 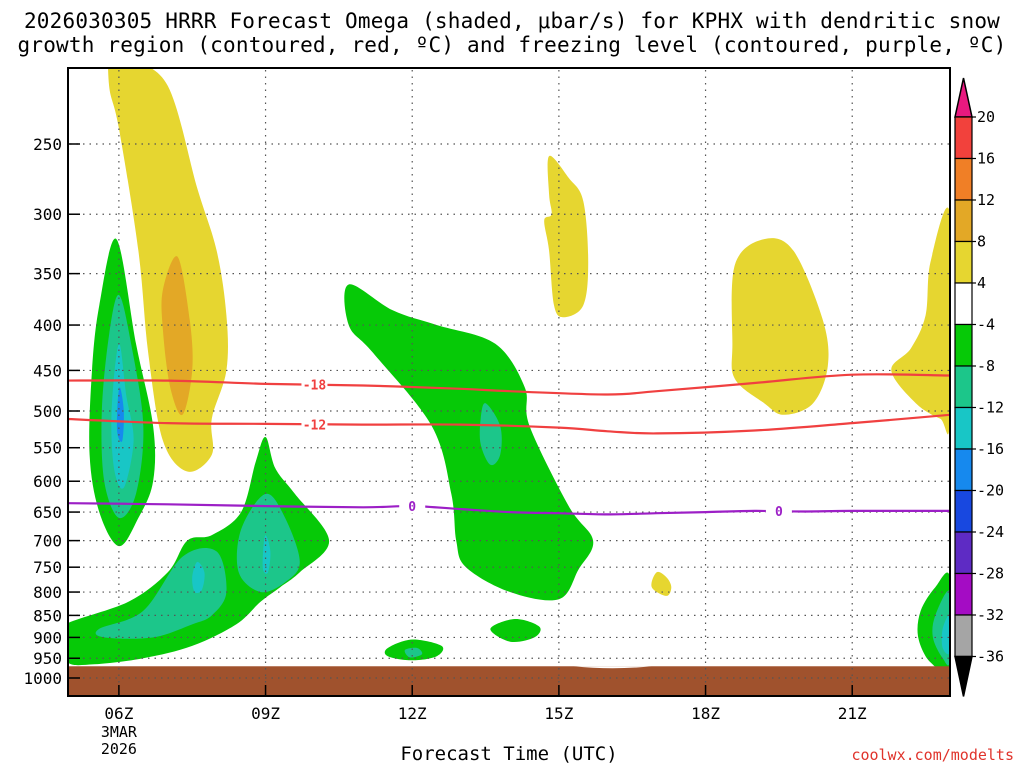 What do you see at coordinates (612, 667) in the screenshot?
I see `ground-notch` at bounding box center [612, 667].